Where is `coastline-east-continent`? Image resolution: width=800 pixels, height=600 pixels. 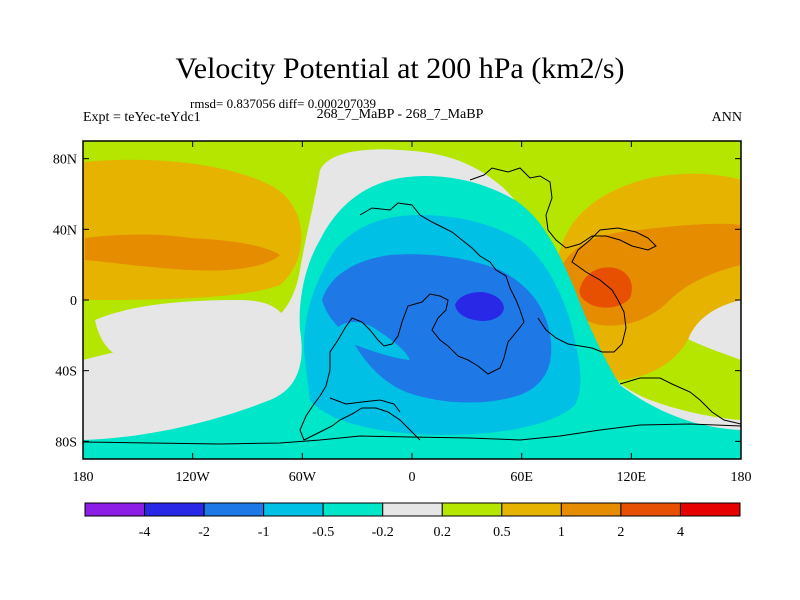
coastline-east-continent is located at coordinates (563, 260).